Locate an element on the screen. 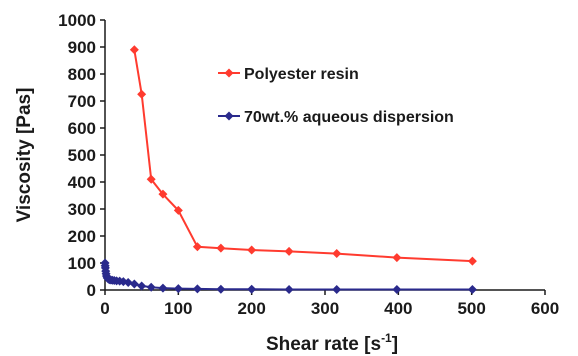  x-tick-label: 400 is located at coordinates (398, 308).